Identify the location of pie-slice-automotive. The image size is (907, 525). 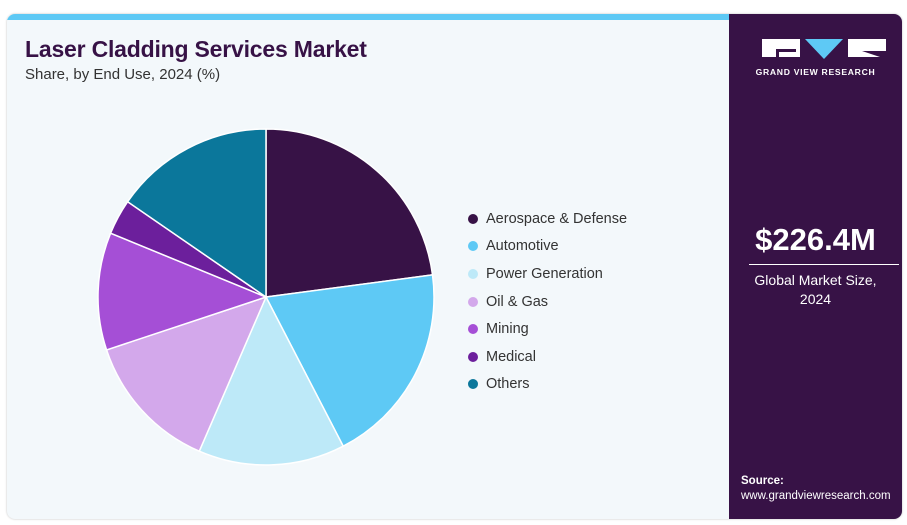
(349, 361).